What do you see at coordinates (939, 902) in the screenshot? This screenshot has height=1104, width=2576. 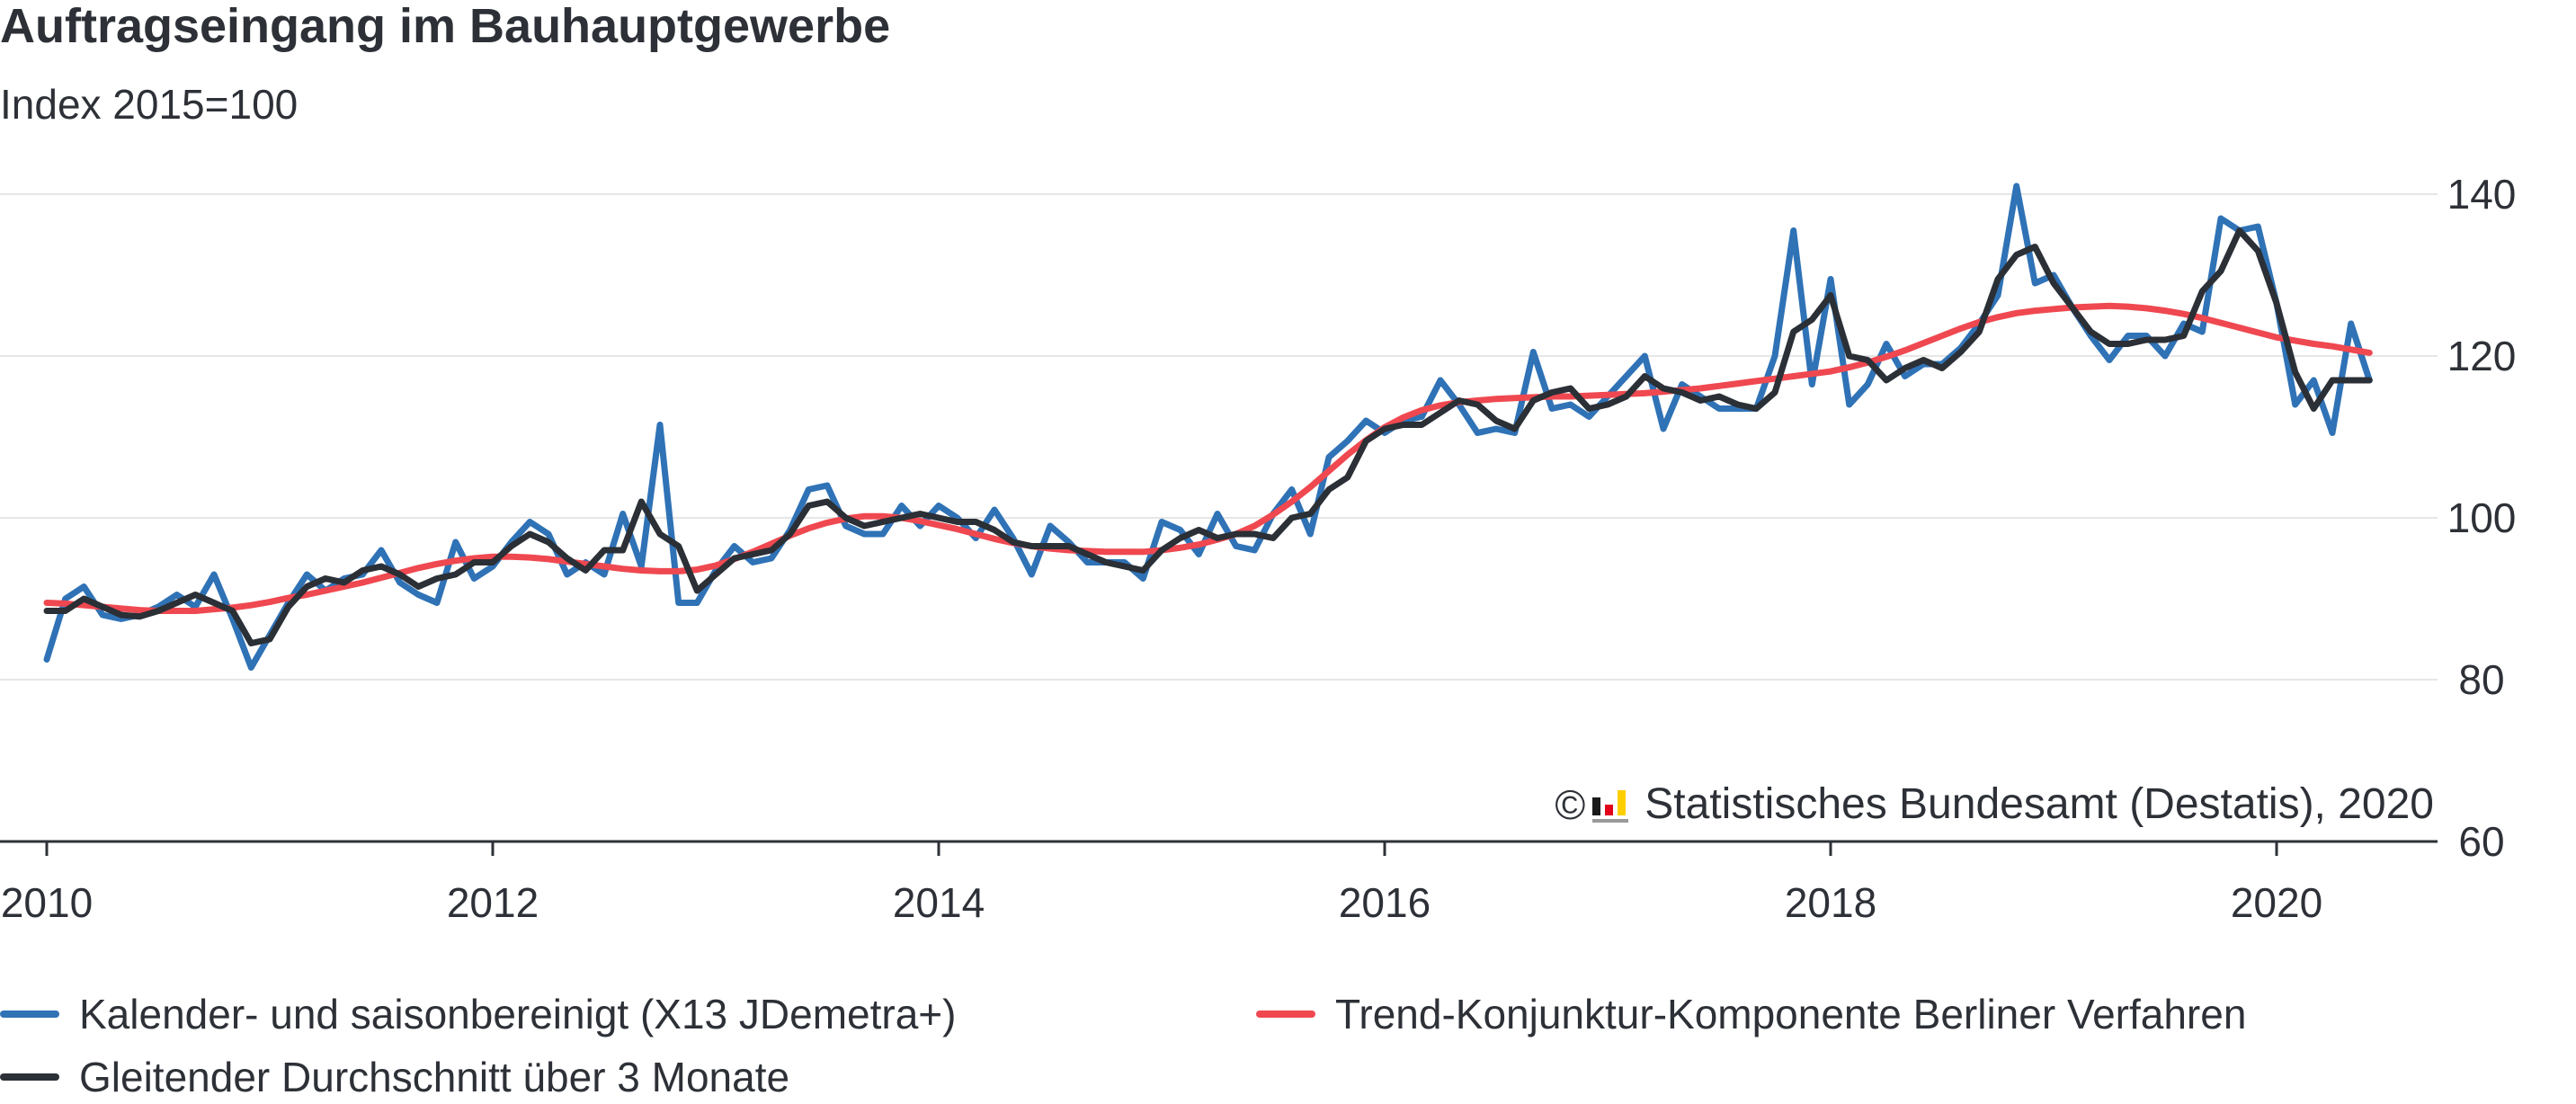 I see `x-tick-label: 2014` at bounding box center [939, 902].